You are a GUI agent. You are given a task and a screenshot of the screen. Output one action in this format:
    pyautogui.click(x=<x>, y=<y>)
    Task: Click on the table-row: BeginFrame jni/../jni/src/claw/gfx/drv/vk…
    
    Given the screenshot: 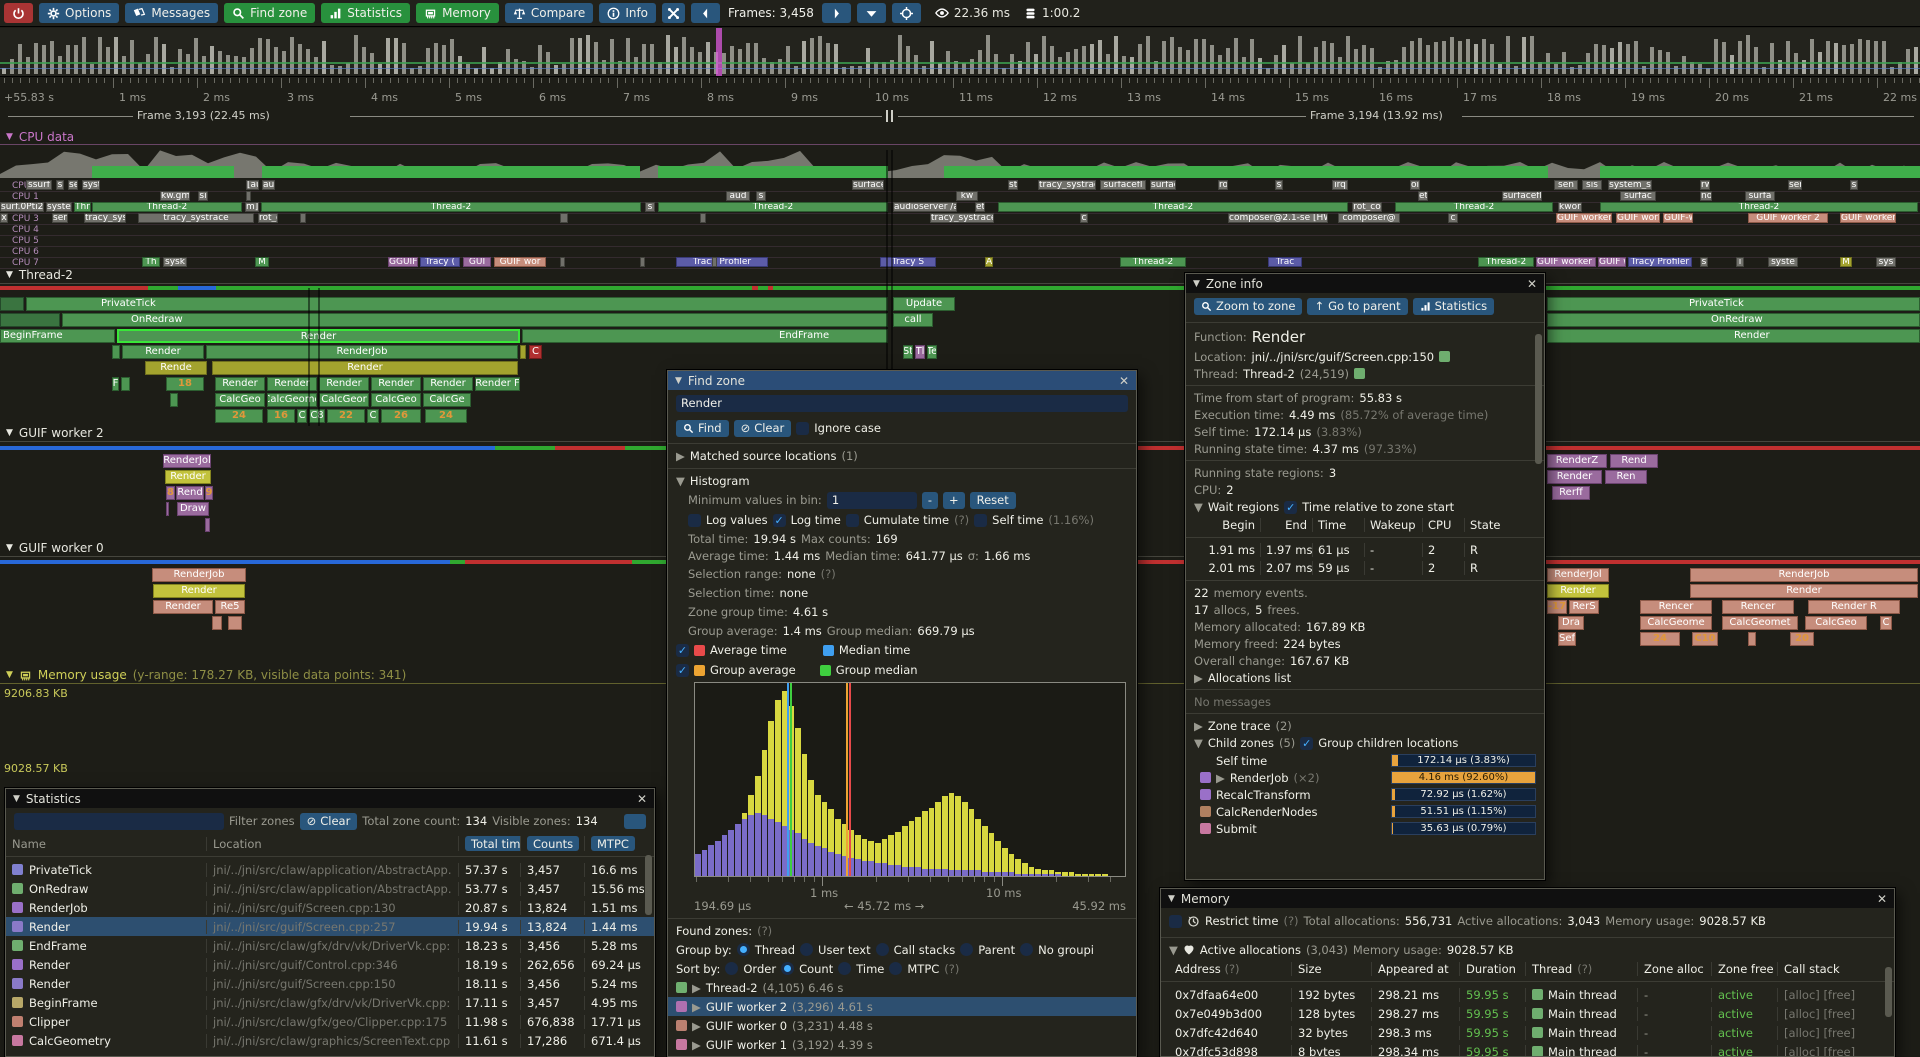 What is the action you would take?
    pyautogui.click(x=330, y=1002)
    